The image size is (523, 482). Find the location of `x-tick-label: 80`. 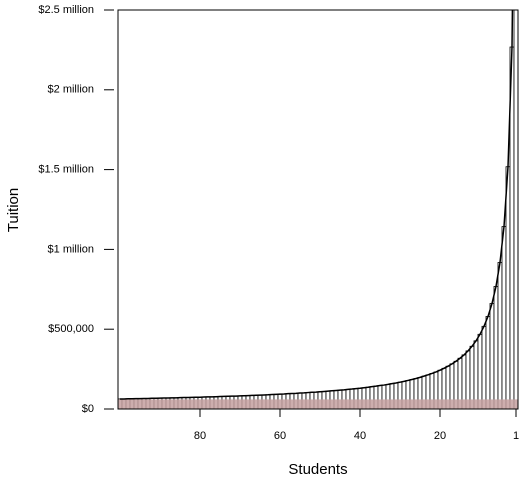

x-tick-label: 80 is located at coordinates (200, 436).